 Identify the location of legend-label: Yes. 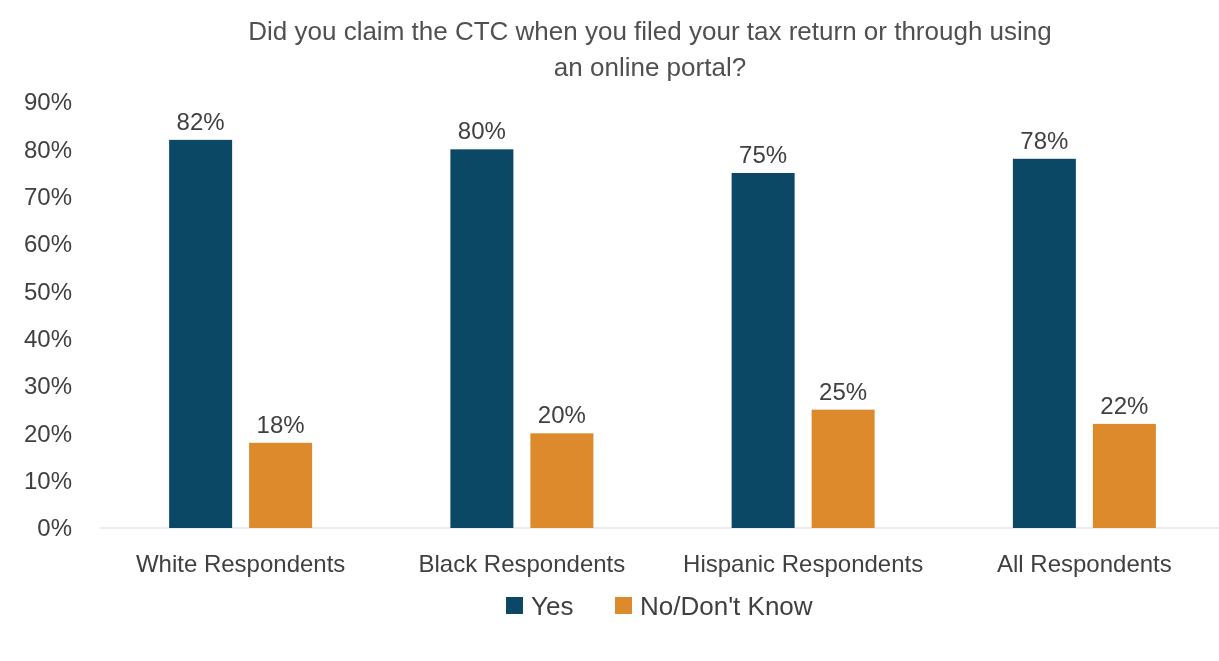
(552, 606).